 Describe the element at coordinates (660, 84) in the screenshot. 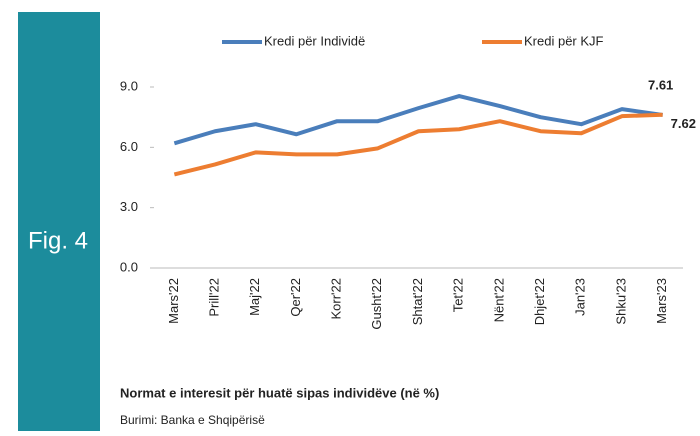

I see `data-label: 7.61` at that location.